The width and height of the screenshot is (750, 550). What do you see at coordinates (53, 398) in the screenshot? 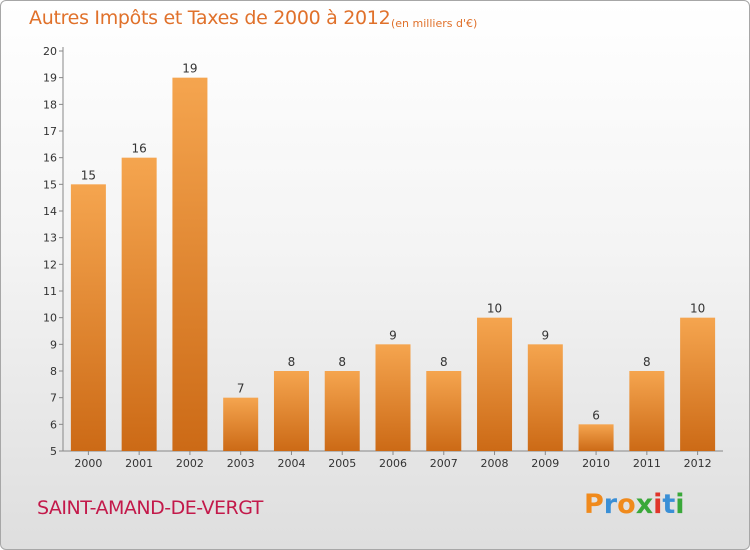
I see `y-tick-label: 7` at bounding box center [53, 398].